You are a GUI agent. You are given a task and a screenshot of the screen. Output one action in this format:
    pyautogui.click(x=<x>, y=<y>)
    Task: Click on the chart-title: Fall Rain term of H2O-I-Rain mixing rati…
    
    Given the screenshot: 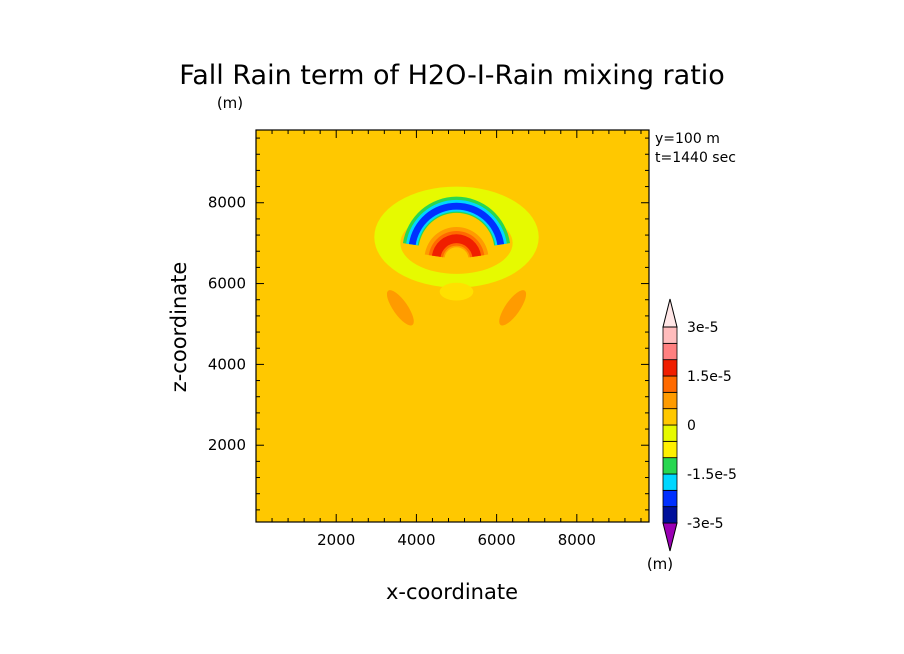 What is the action you would take?
    pyautogui.click(x=452, y=75)
    